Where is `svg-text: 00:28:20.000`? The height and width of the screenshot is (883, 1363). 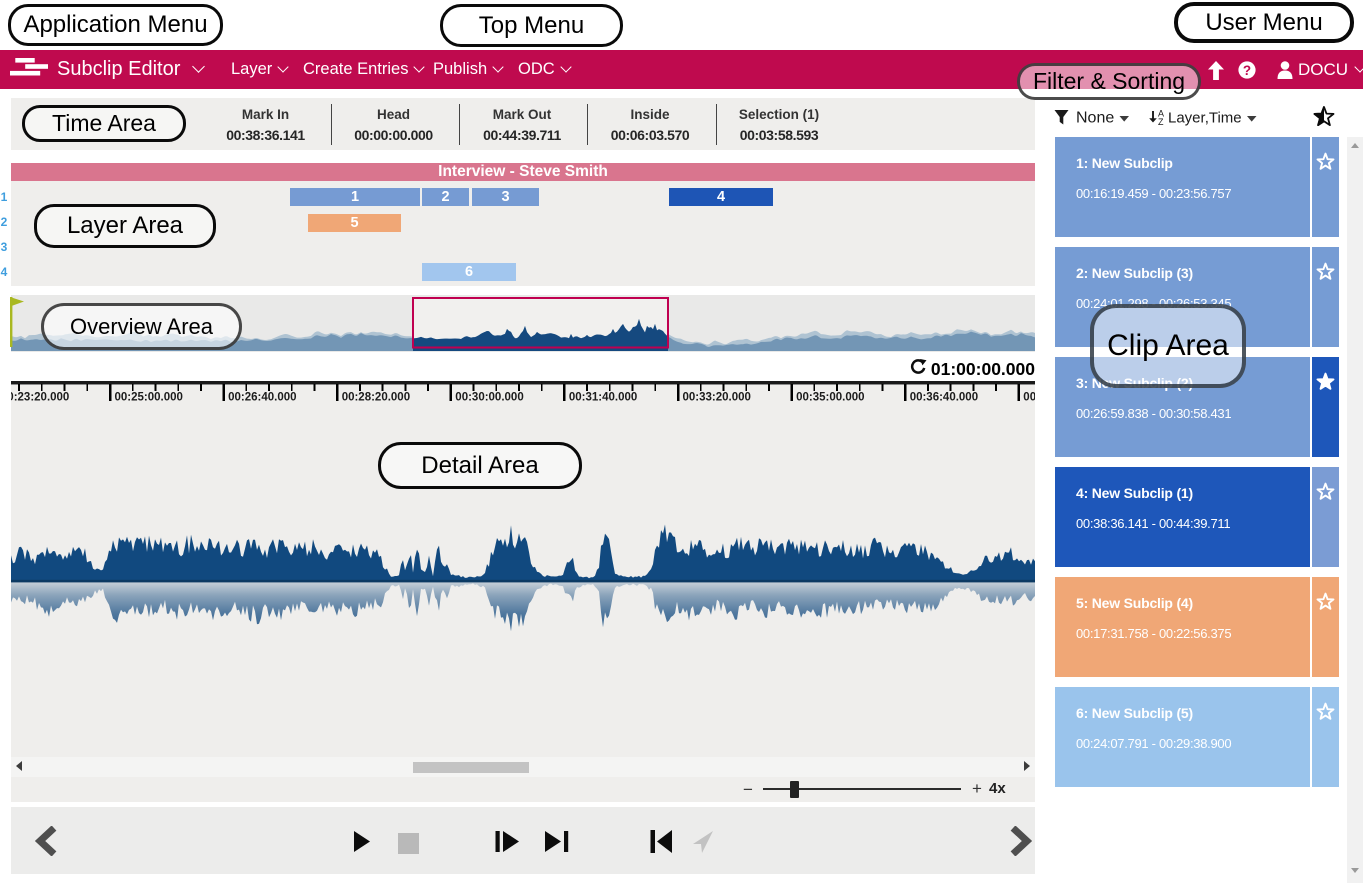 svg-text: 00:28:20.000 is located at coordinates (376, 398).